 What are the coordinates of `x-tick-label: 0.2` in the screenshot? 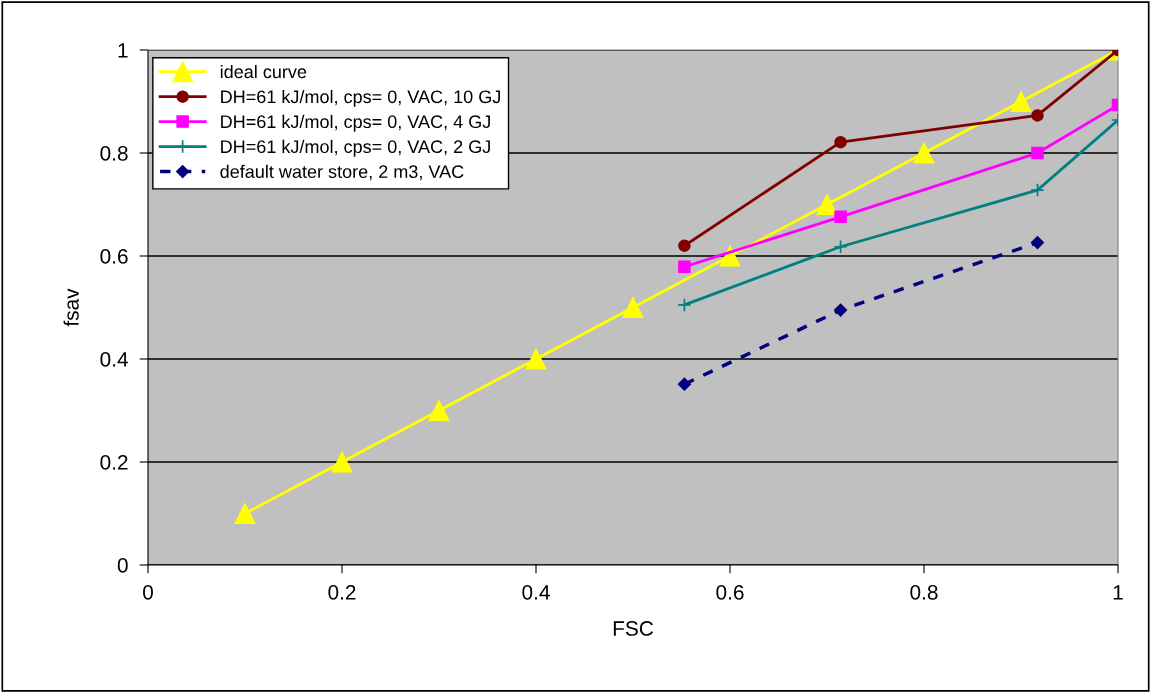 It's located at (342, 592).